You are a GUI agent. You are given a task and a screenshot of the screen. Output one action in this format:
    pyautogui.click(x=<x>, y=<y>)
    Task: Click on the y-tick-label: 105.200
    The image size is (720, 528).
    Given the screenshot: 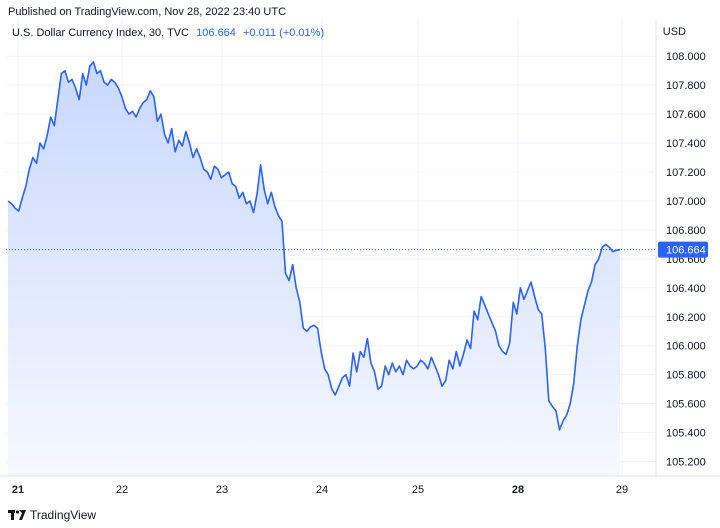 What is the action you would take?
    pyautogui.click(x=686, y=463)
    